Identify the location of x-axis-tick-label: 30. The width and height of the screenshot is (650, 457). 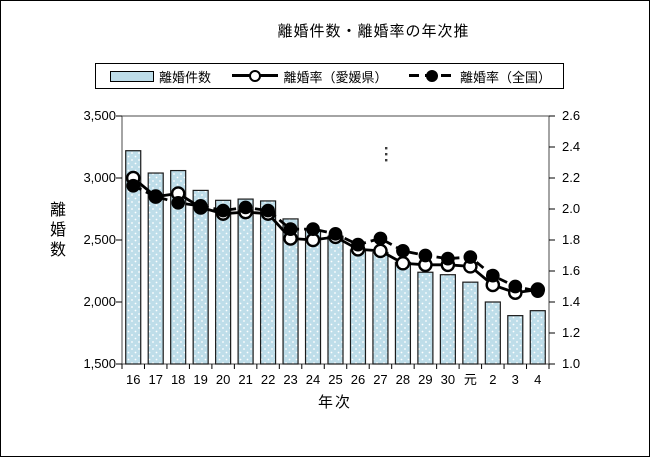
(448, 379).